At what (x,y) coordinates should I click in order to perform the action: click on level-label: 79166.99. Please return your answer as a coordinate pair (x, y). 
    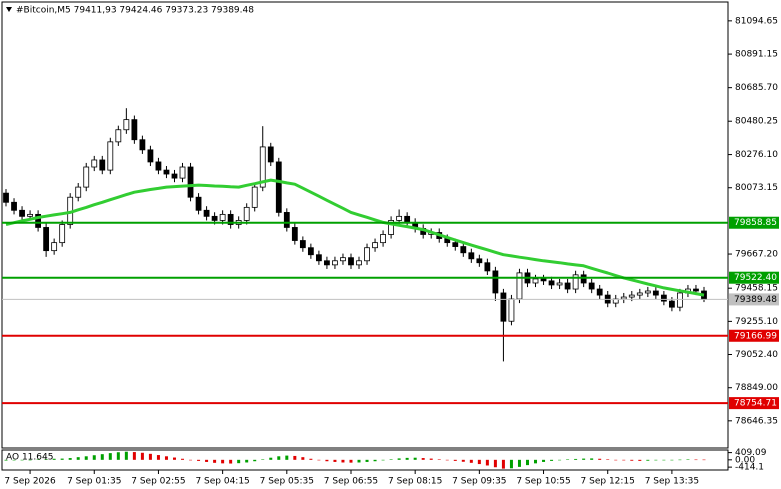
    Looking at the image, I should click on (755, 336).